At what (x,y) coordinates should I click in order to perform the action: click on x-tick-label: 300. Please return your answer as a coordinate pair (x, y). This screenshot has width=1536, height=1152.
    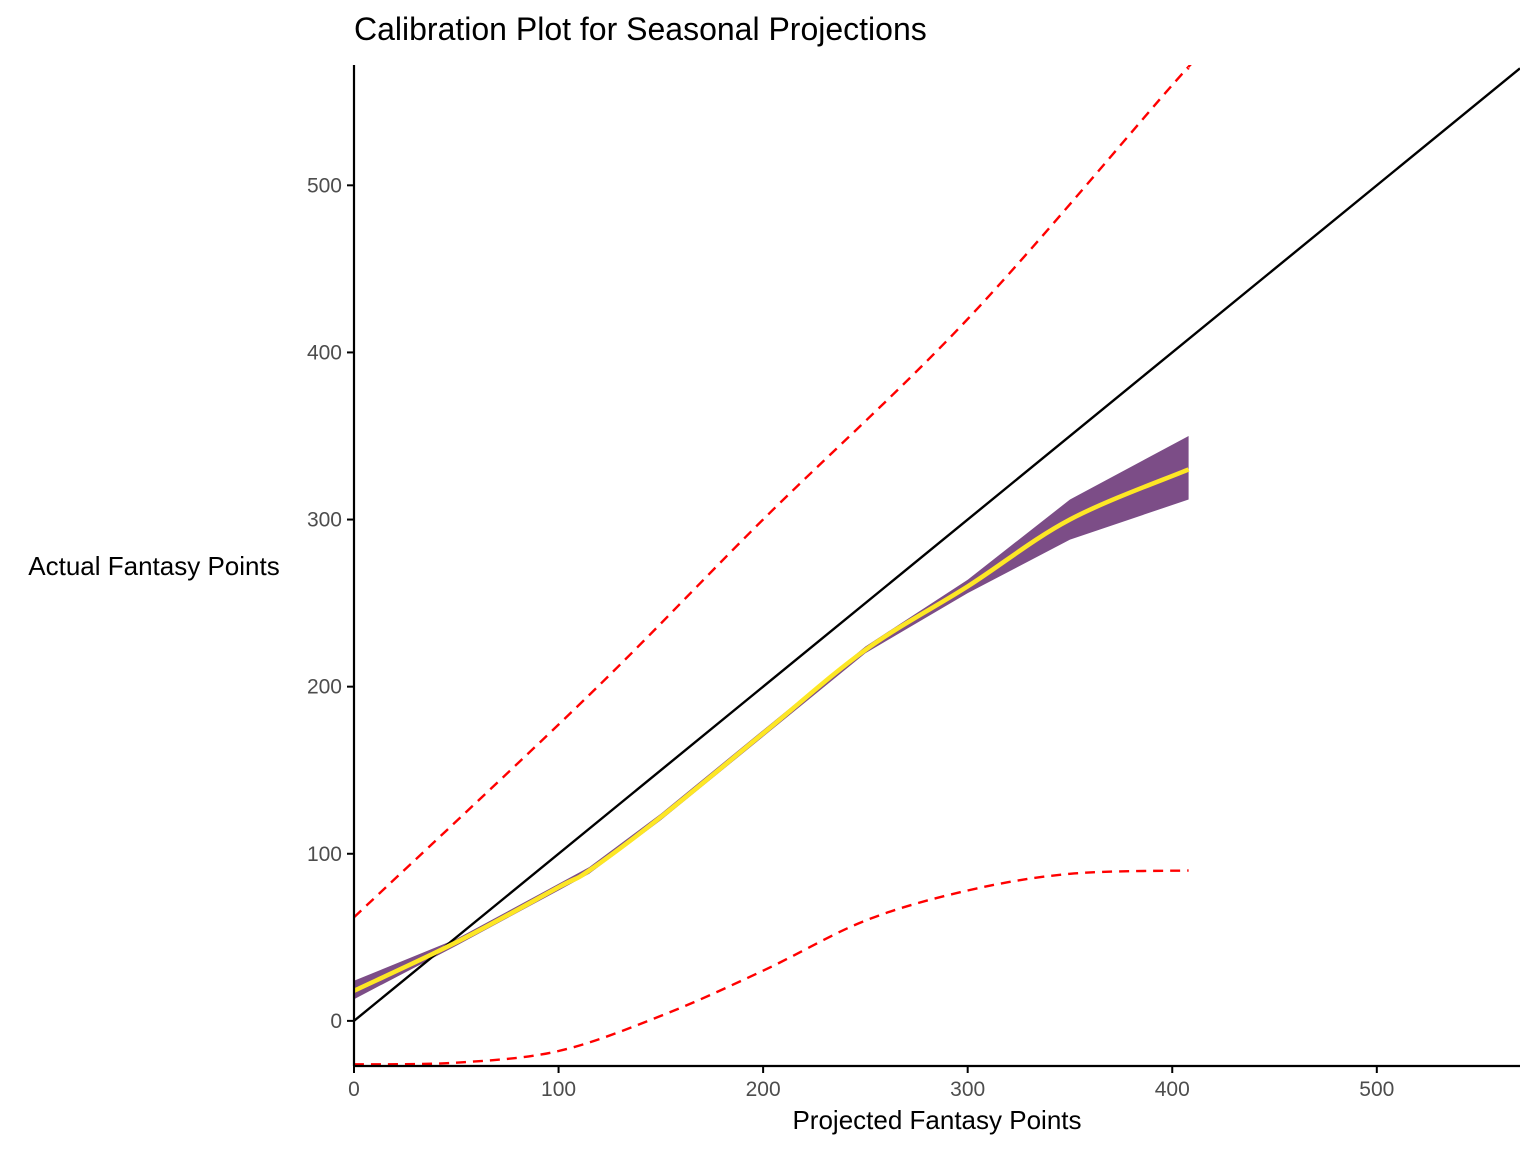
    Looking at the image, I should click on (967, 1089).